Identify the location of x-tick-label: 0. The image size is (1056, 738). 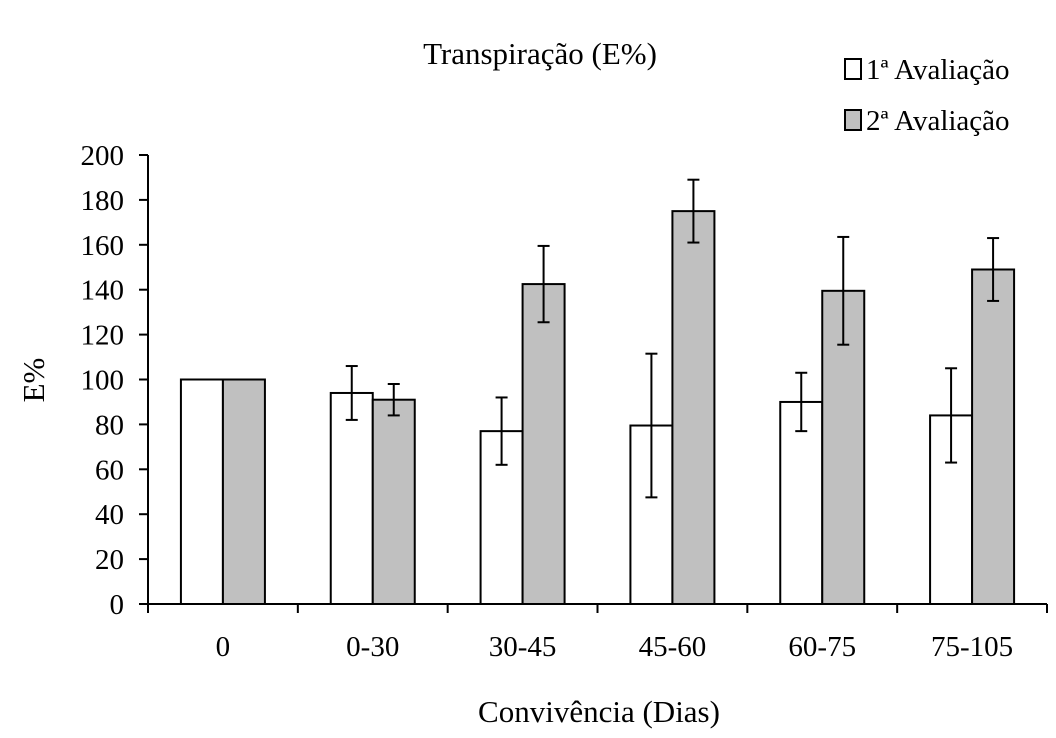
(223, 647).